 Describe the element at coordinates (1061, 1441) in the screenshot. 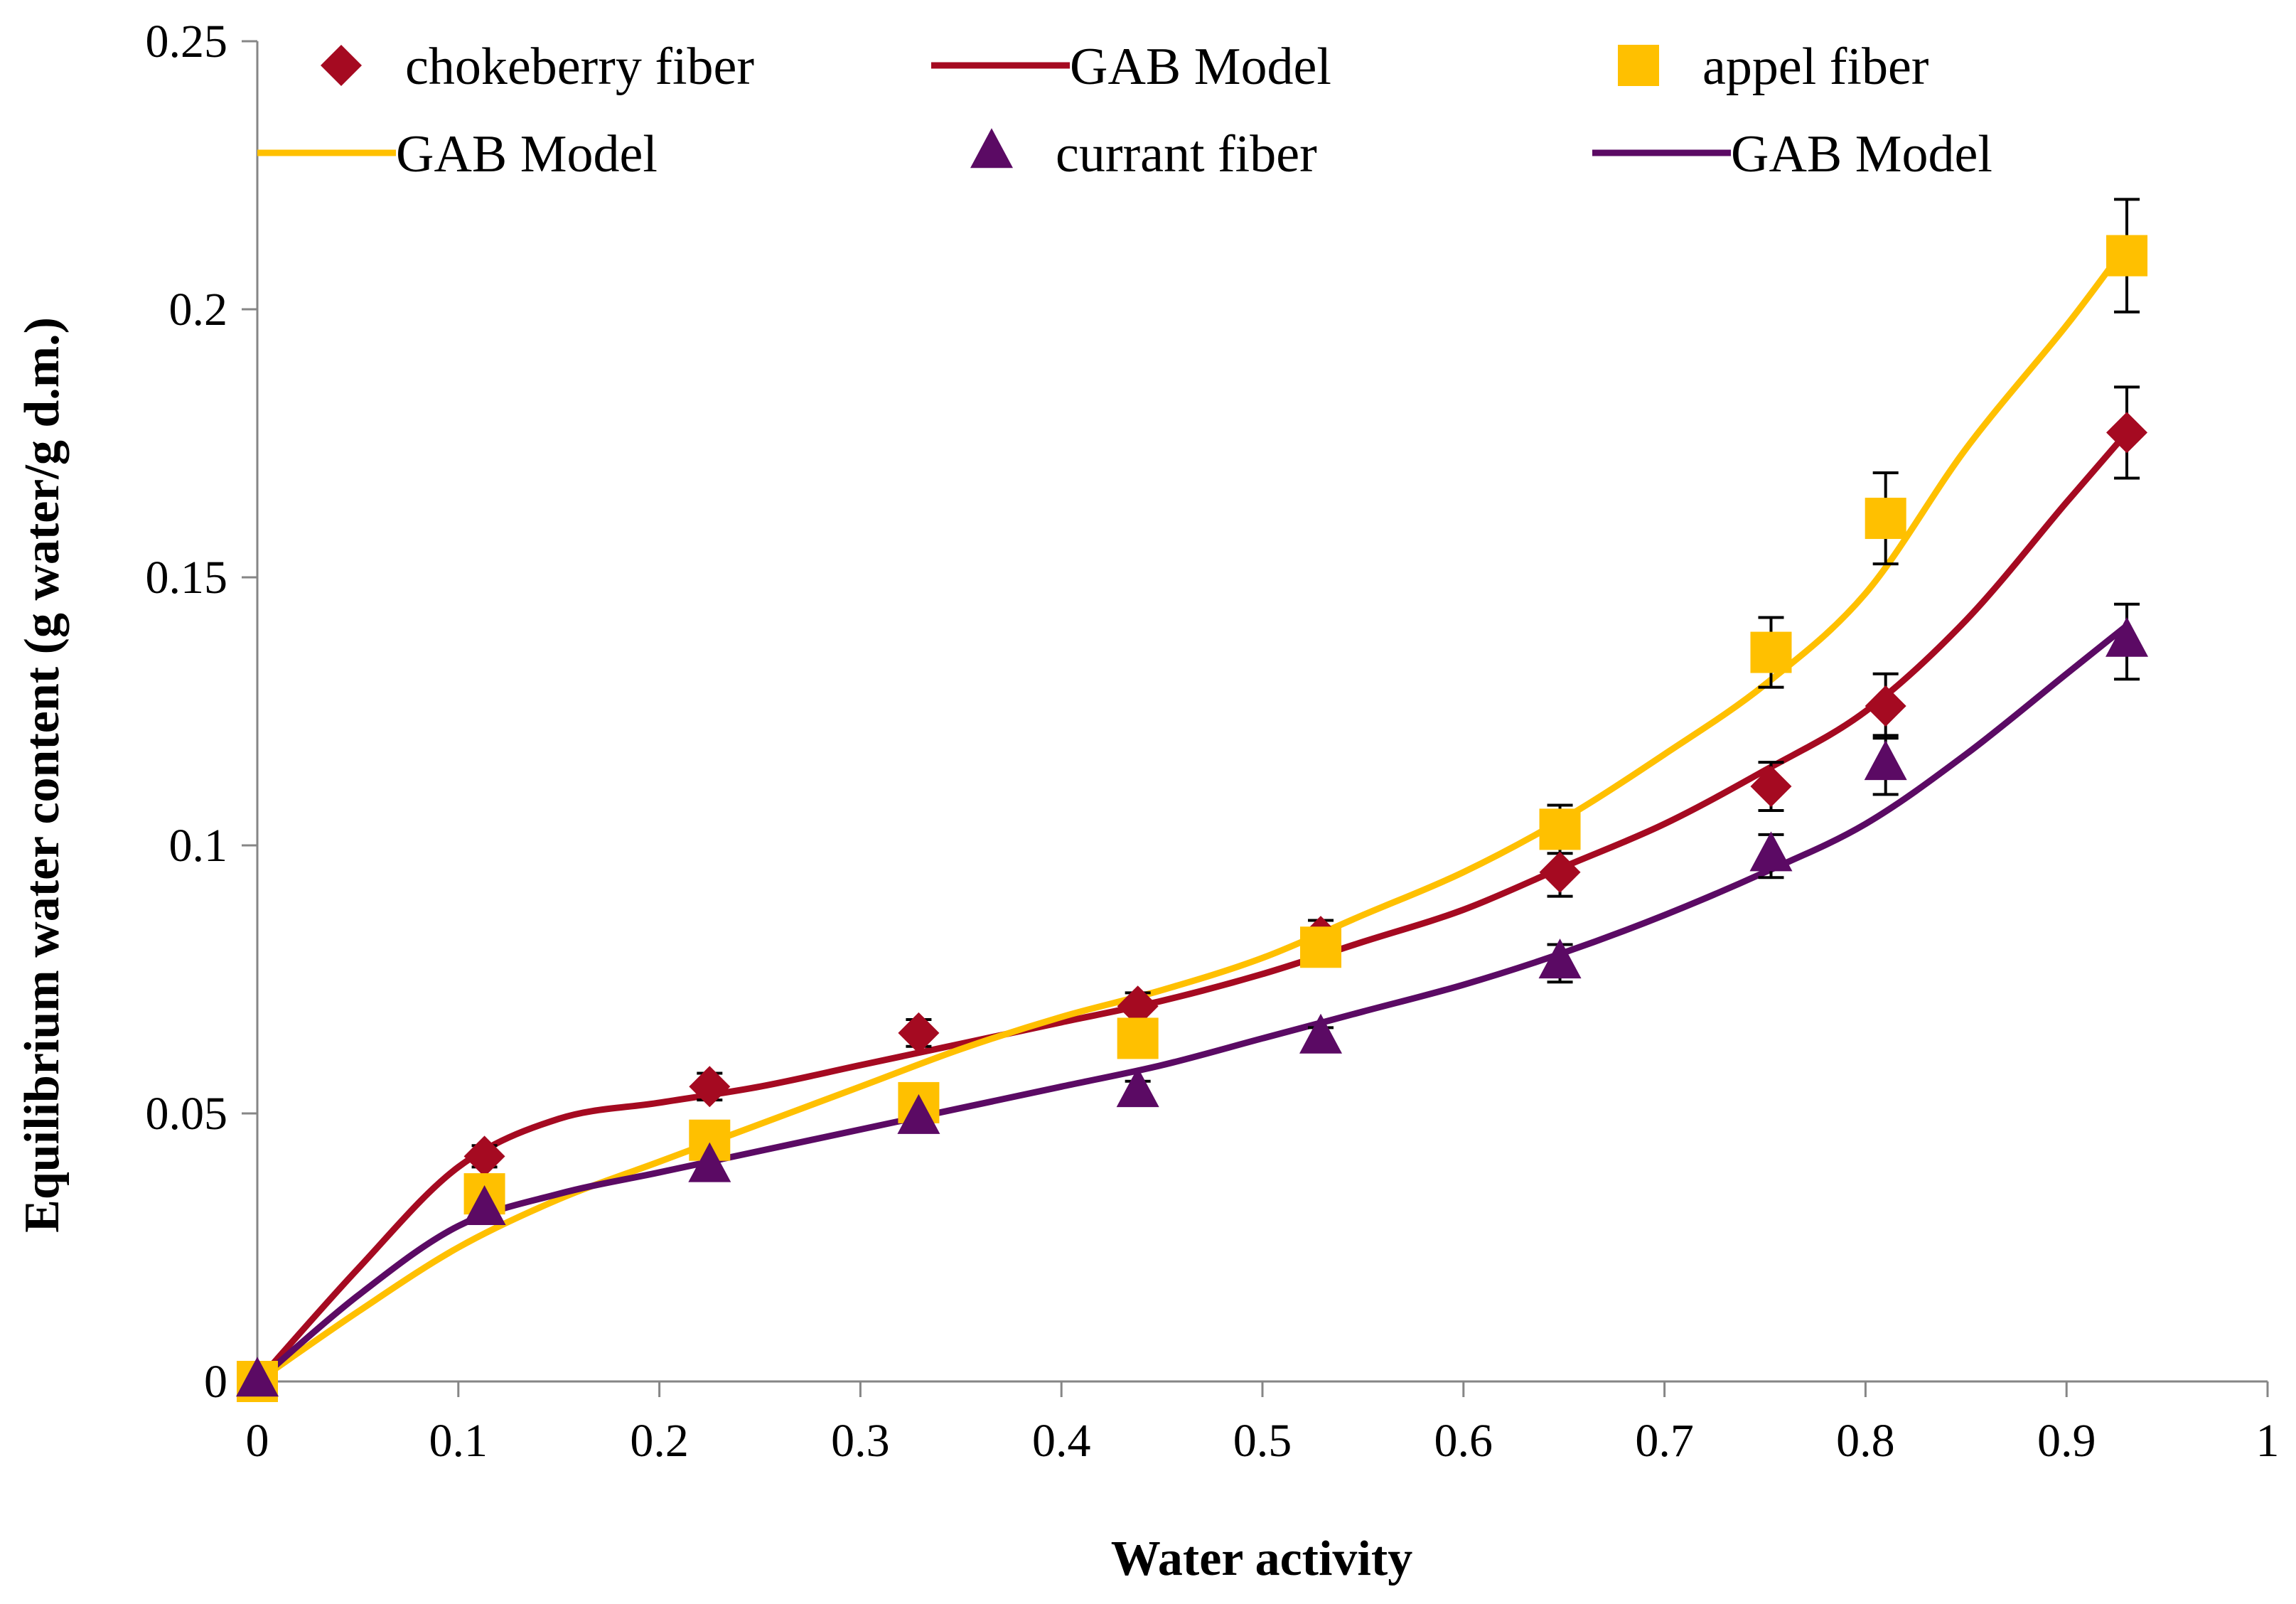

I see `x-tick-label: 0.4` at that location.